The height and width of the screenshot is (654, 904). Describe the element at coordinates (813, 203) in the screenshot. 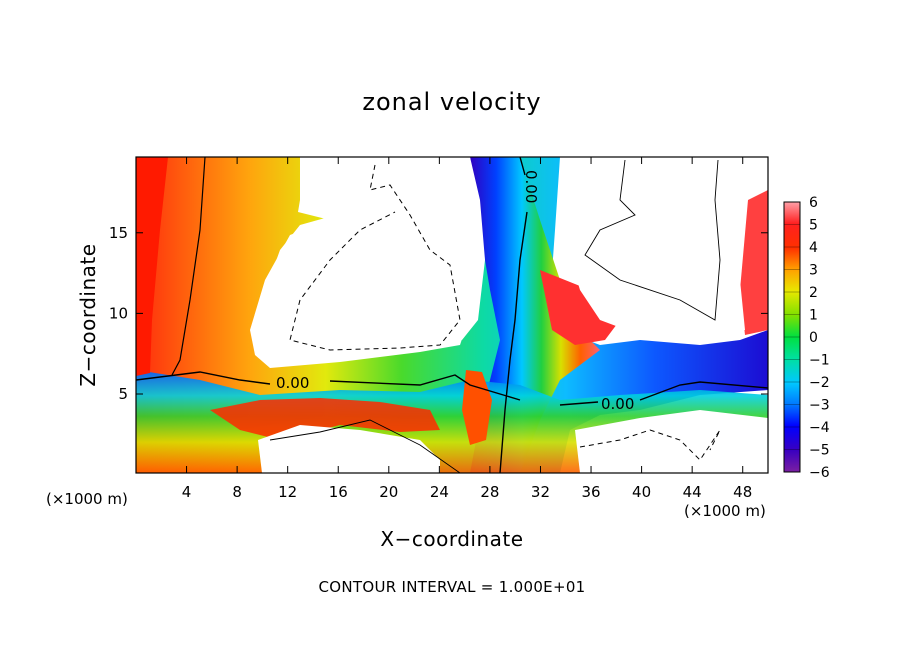

I see `colorbar-tick-label: 6` at that location.